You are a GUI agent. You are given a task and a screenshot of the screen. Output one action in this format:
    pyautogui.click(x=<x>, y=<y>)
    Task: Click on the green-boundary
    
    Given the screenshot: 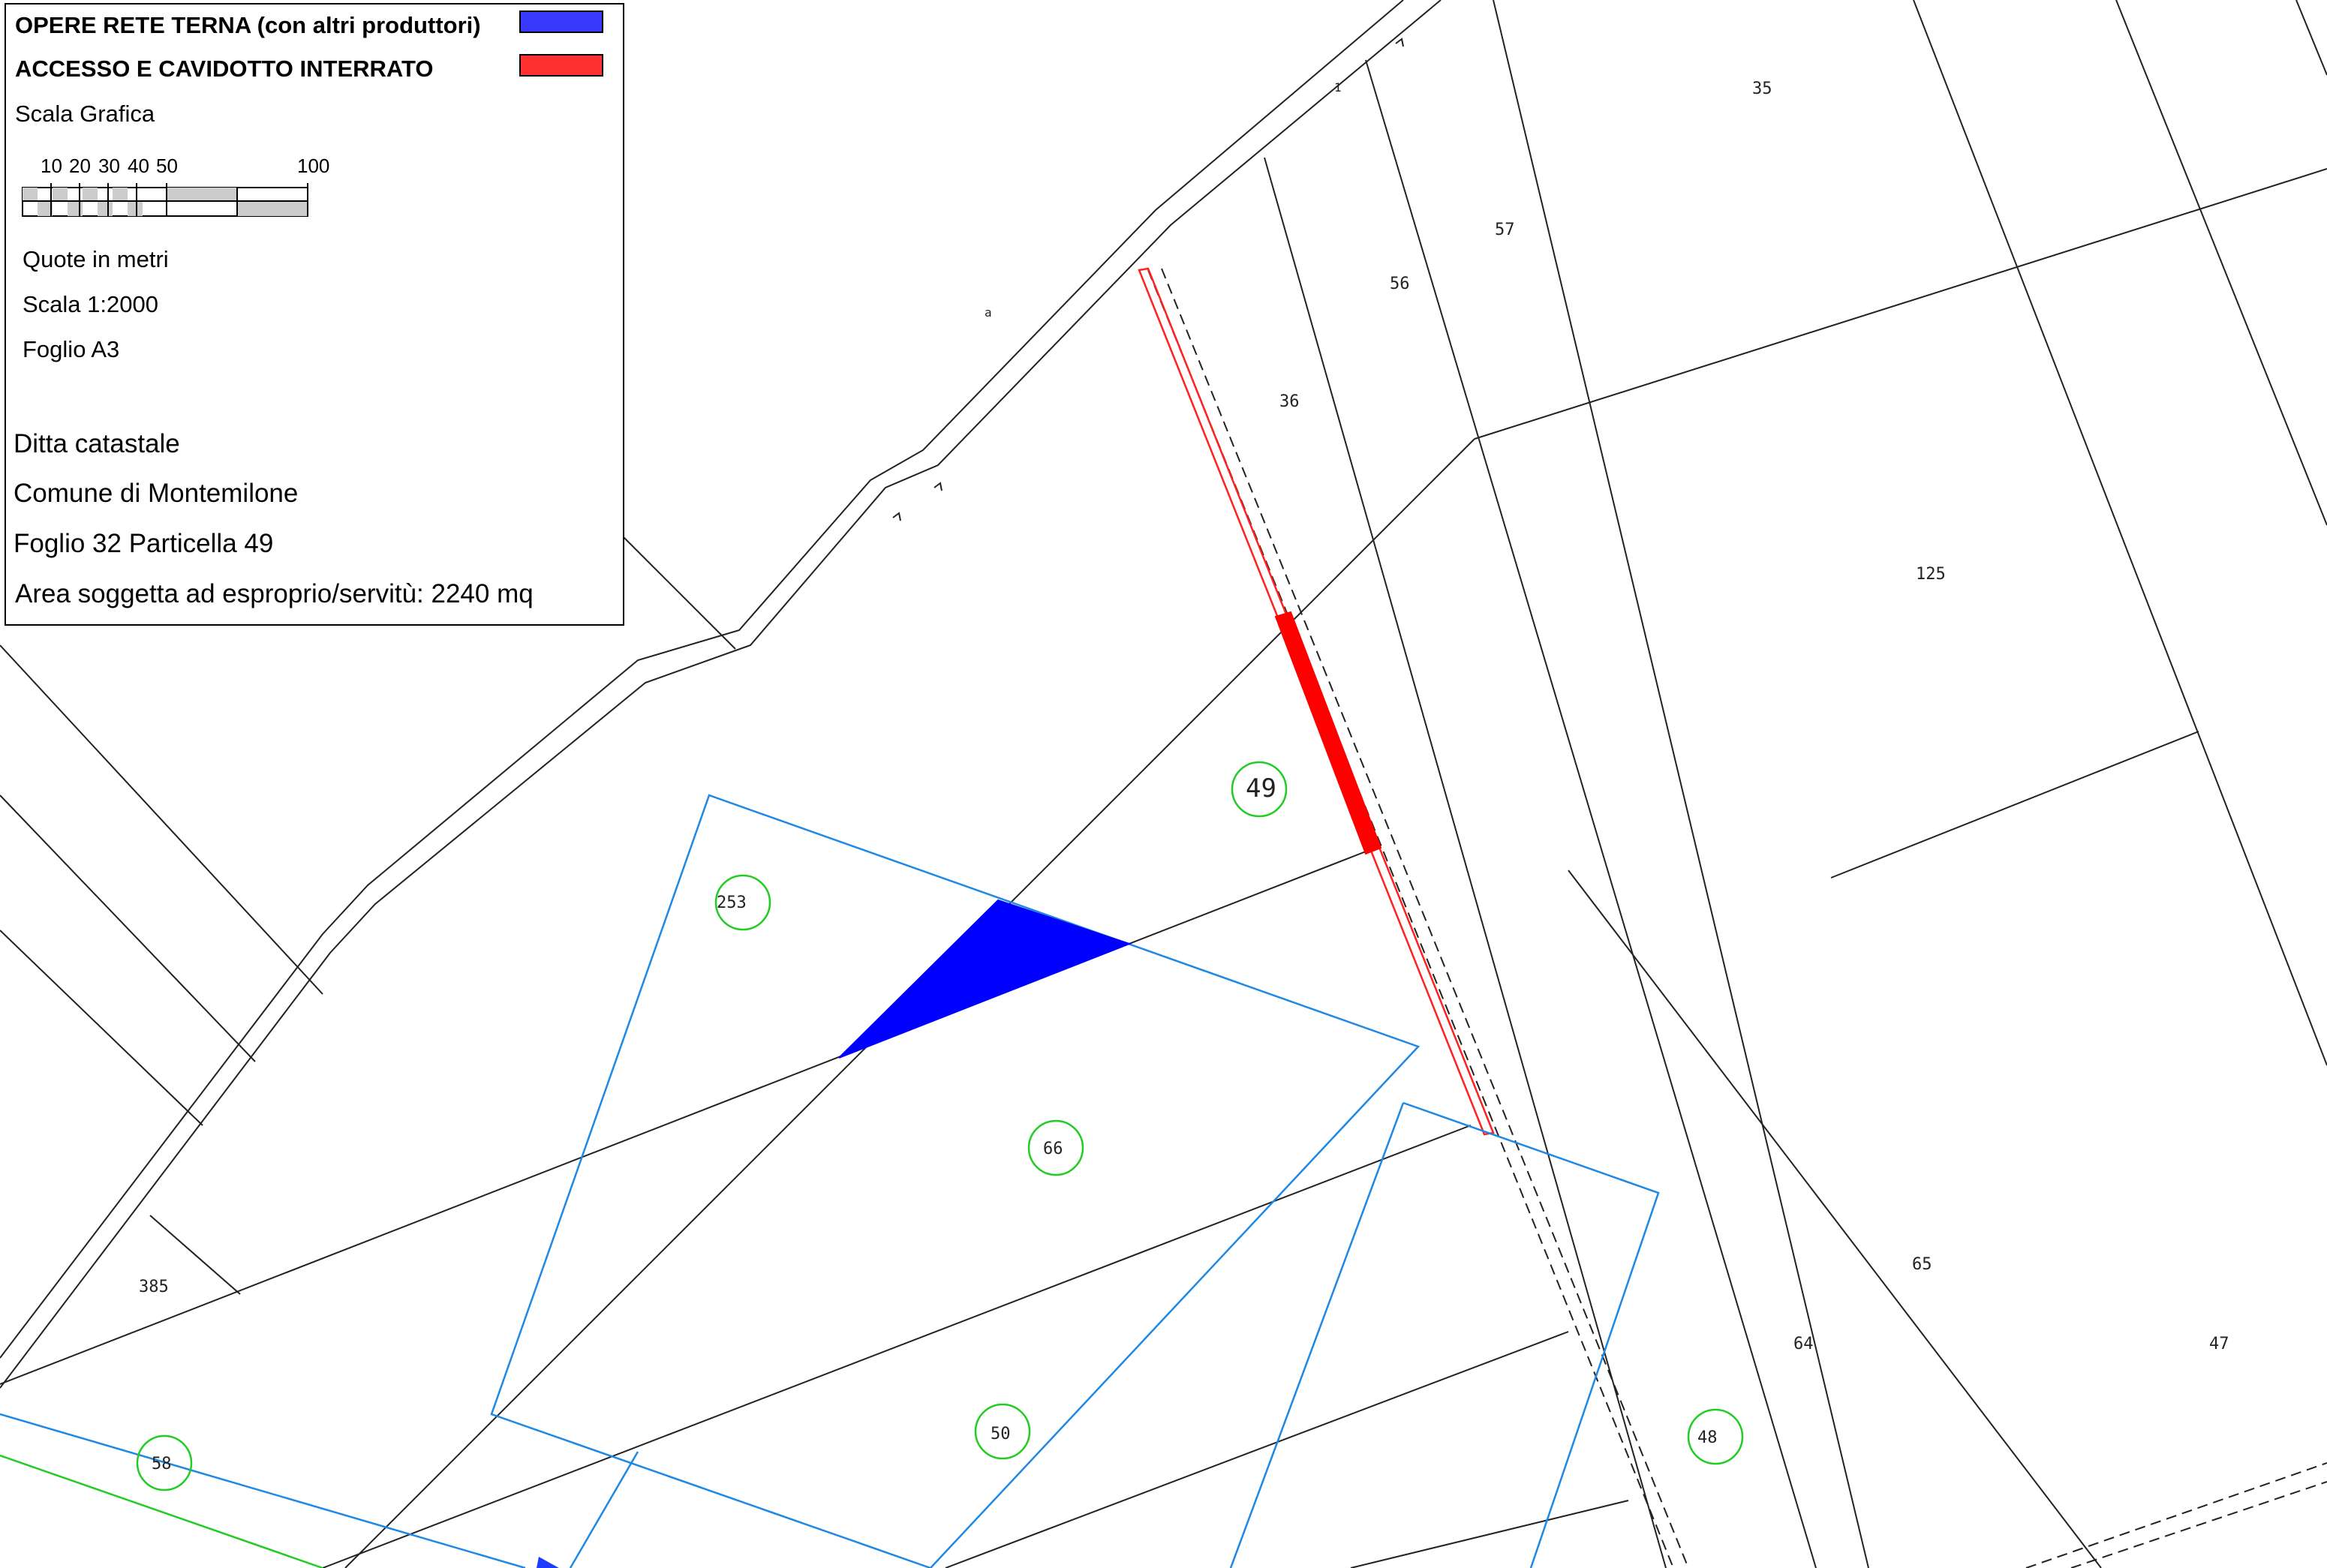 What is the action you would take?
    pyautogui.click(x=161, y=1511)
    